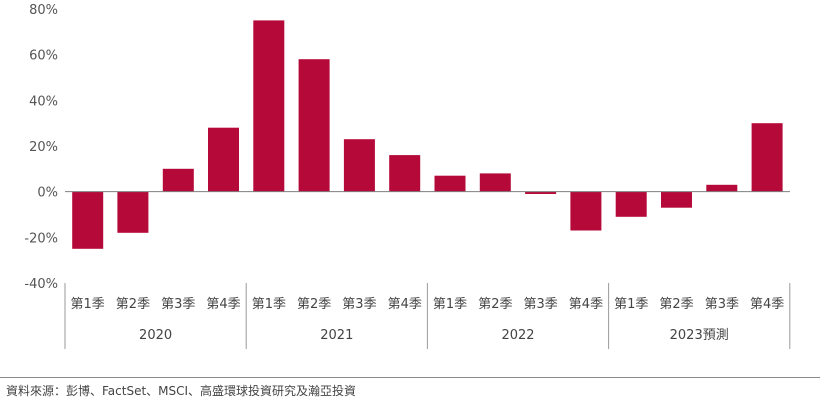 The height and width of the screenshot is (400, 820). What do you see at coordinates (41, 284) in the screenshot?
I see `y-tick-label: -40%` at bounding box center [41, 284].